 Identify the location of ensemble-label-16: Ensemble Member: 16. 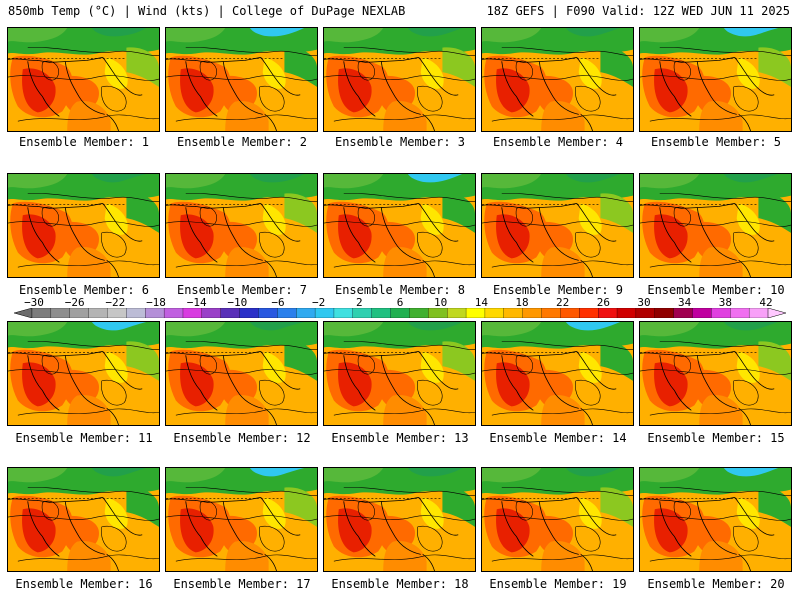
(84, 584).